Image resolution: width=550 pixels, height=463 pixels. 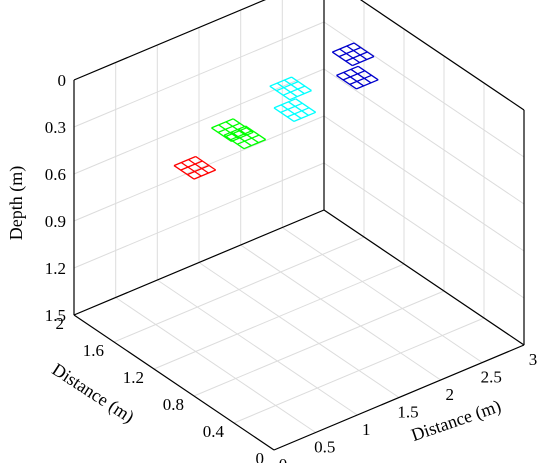 I want to click on x-tick-label: 1.5, so click(x=407, y=412).